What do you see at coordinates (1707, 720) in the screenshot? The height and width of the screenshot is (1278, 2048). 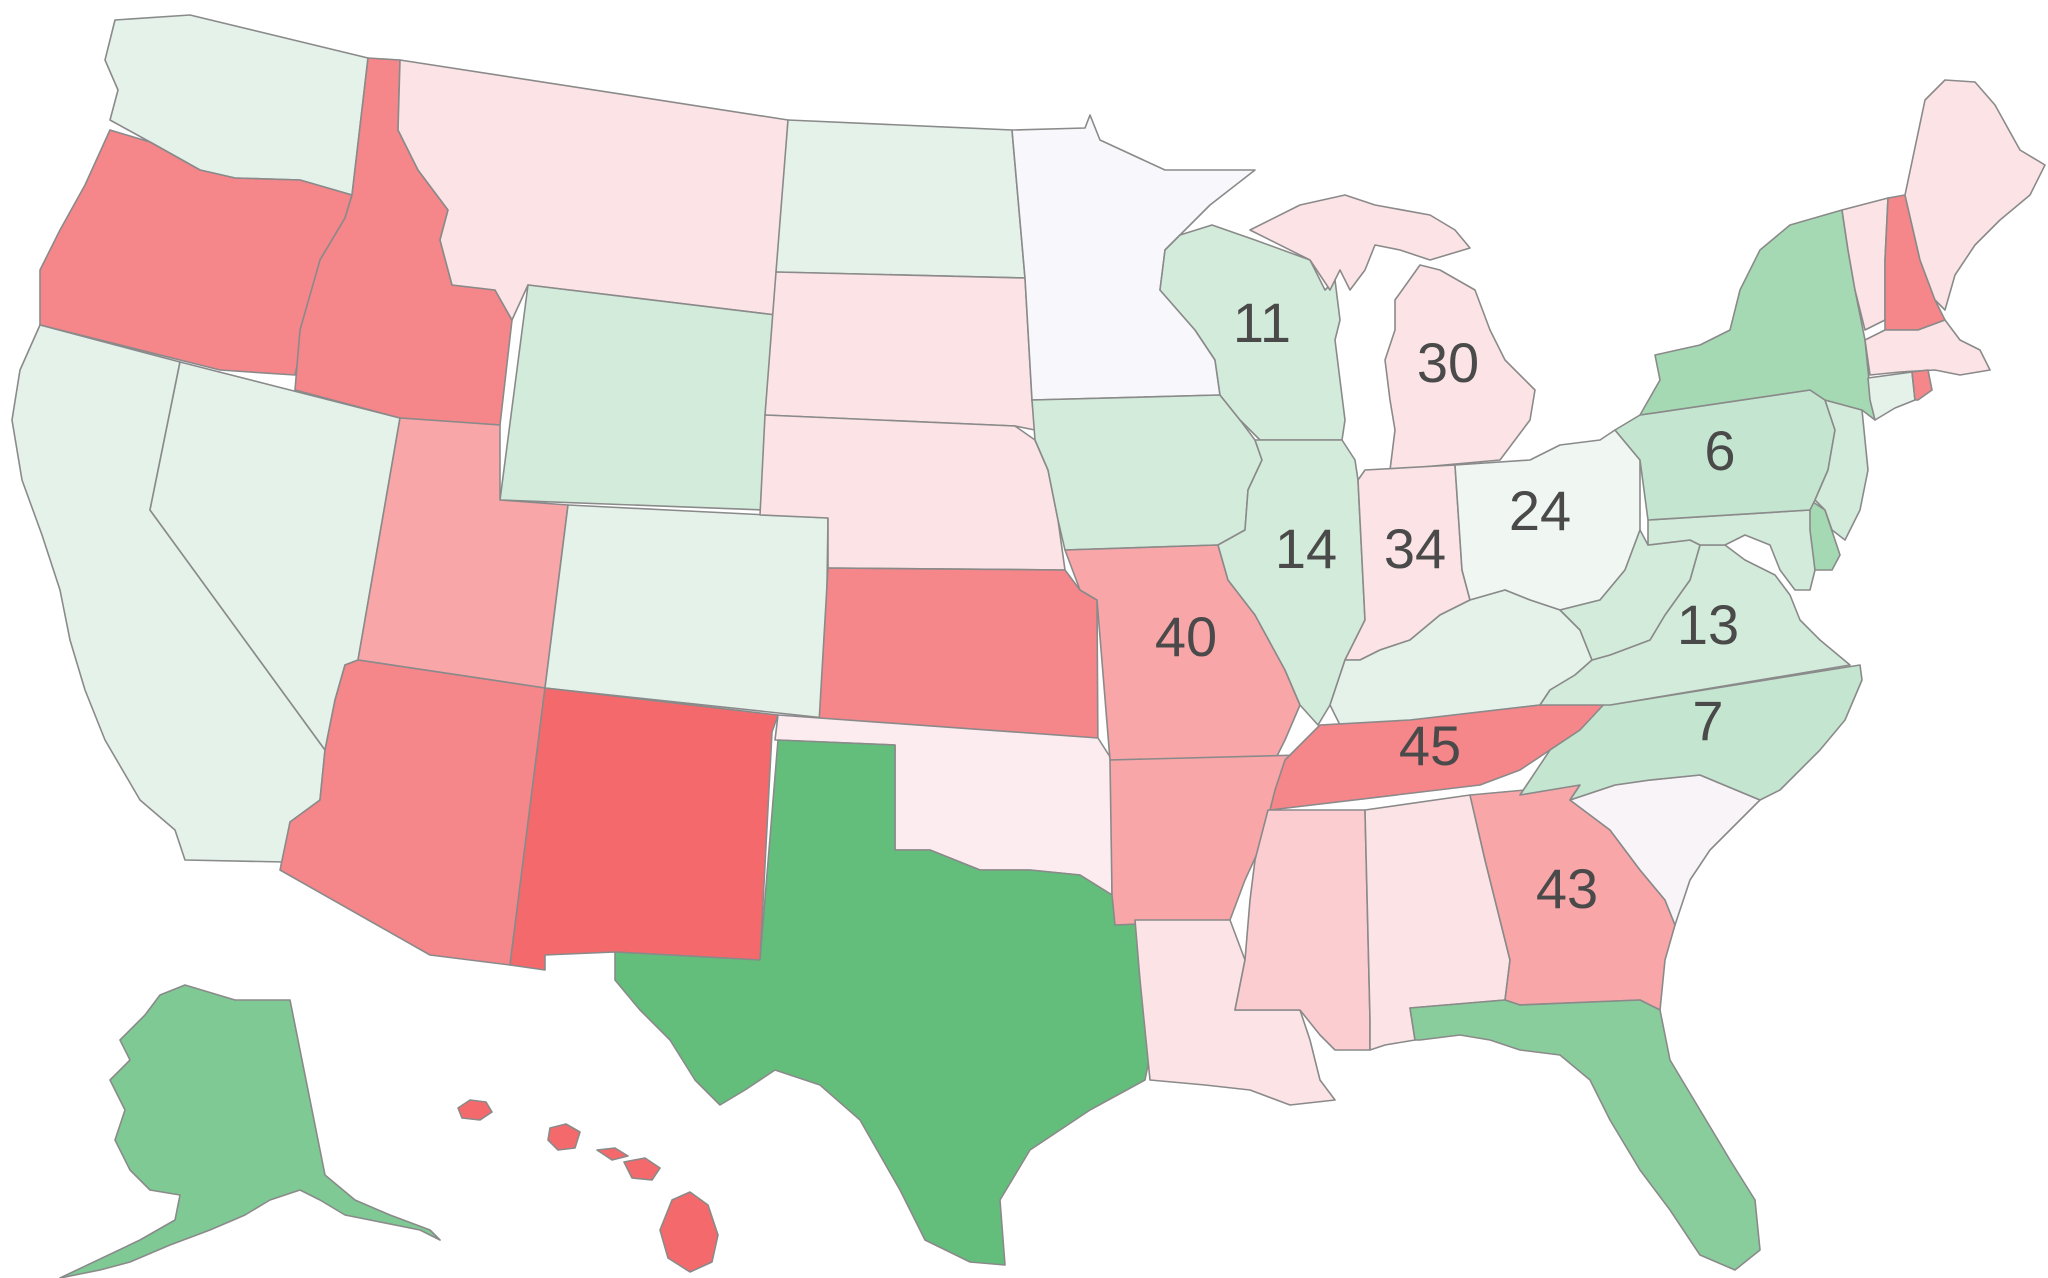 I see `label-nc-rank: 7` at bounding box center [1707, 720].